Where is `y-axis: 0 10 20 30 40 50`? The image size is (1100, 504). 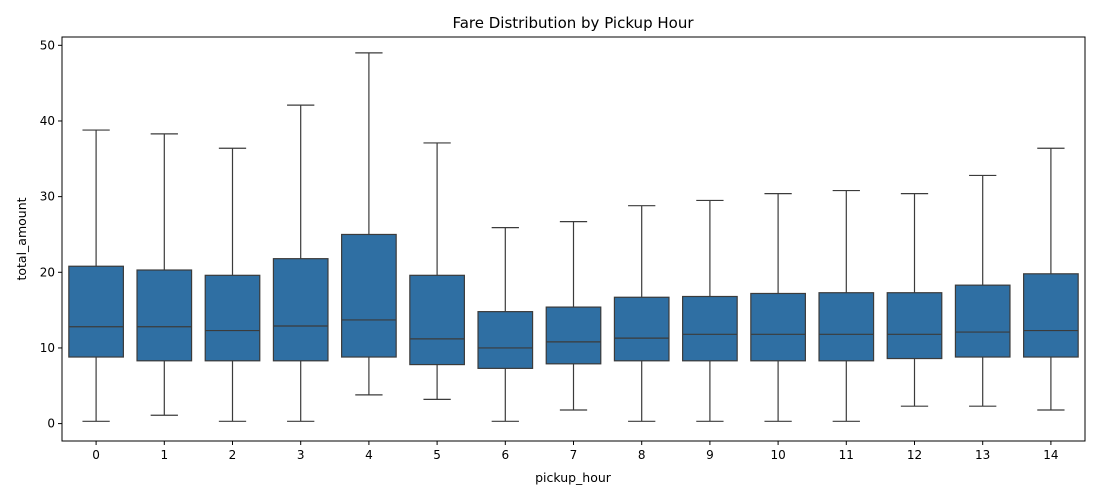 y-axis: 0 10 20 30 40 50 is located at coordinates (51, 234).